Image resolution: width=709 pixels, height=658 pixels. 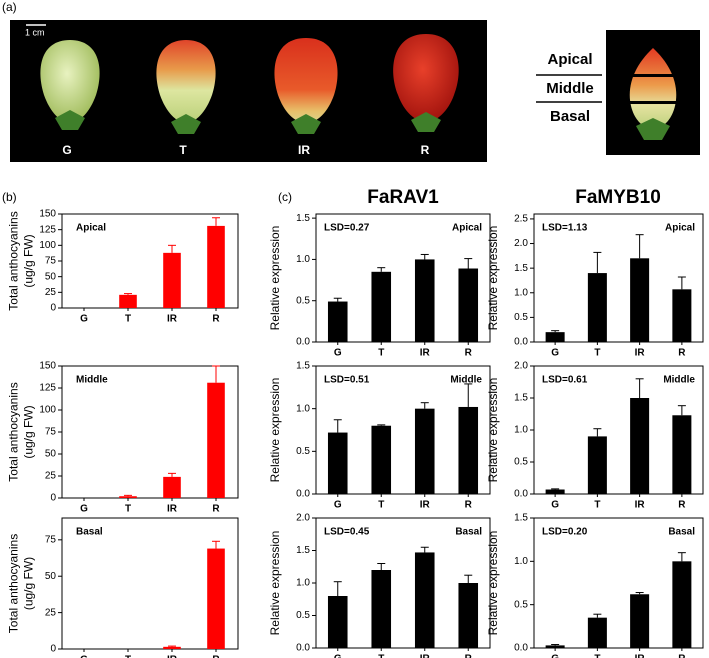 What do you see at coordinates (565, 532) in the screenshot?
I see `lsd-annotation: LSD=0.20` at bounding box center [565, 532].